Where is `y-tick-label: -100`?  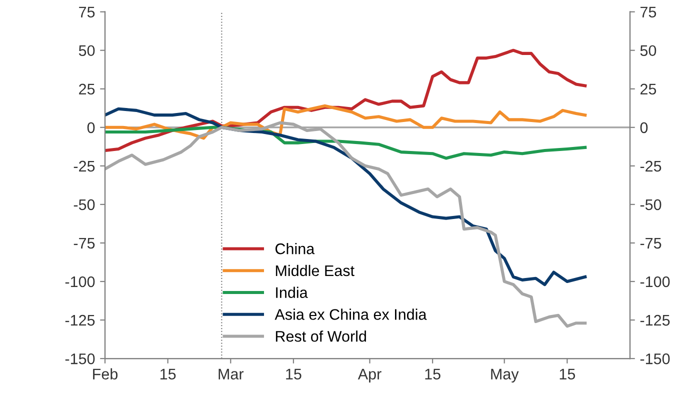
y-tick-label: -100 is located at coordinates (80, 282).